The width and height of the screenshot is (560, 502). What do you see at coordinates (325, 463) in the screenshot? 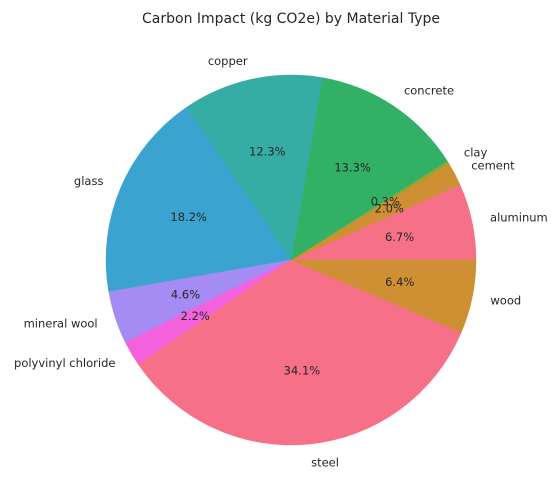
I see `slice-label-steel: steel` at bounding box center [325, 463].